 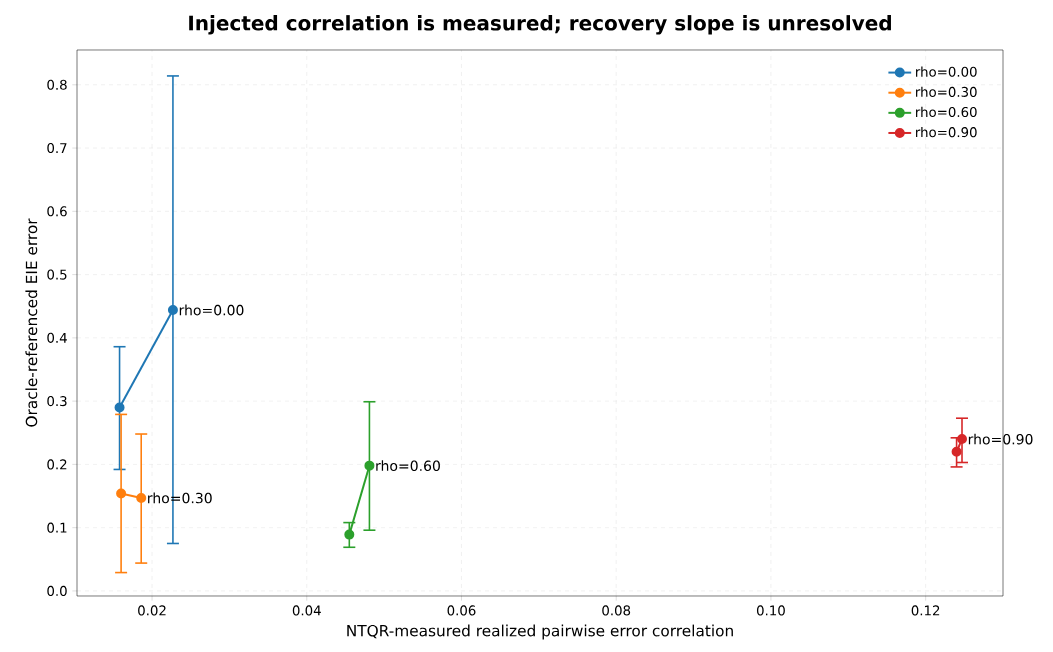 I want to click on y-tick-label: 0.3, so click(x=57, y=401).